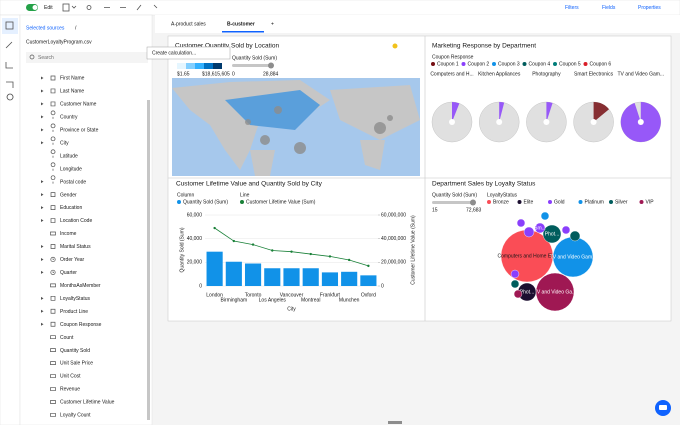 Image resolution: width=680 pixels, height=430 pixels. Describe the element at coordinates (609, 8) in the screenshot. I see `fields-button: Fields` at that location.